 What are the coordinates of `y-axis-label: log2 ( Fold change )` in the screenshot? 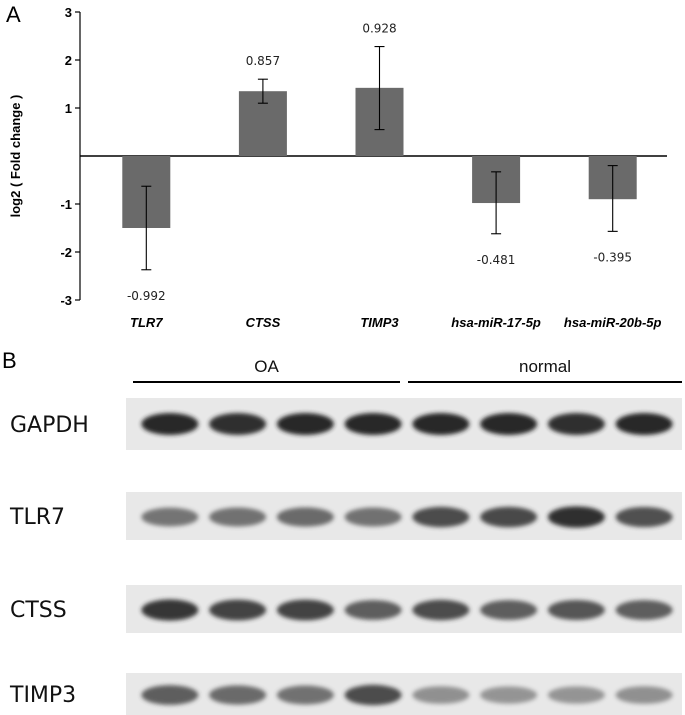 It's located at (15, 156).